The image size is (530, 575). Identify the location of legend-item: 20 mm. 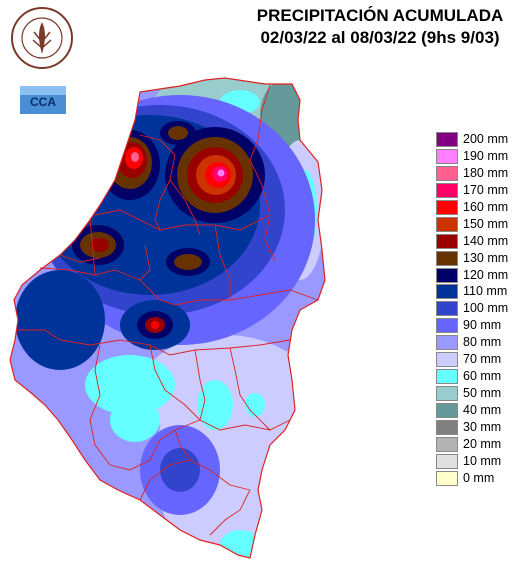
(482, 444).